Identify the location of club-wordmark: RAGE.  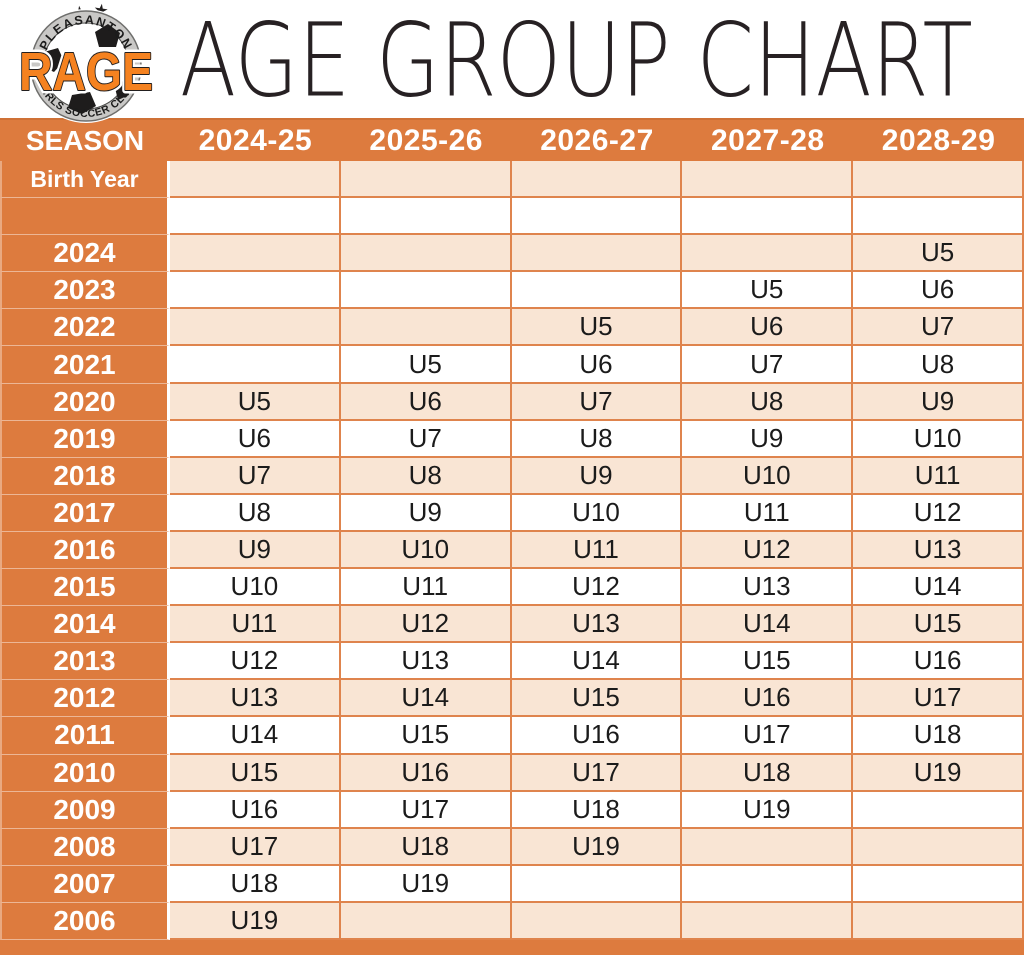
(86, 72).